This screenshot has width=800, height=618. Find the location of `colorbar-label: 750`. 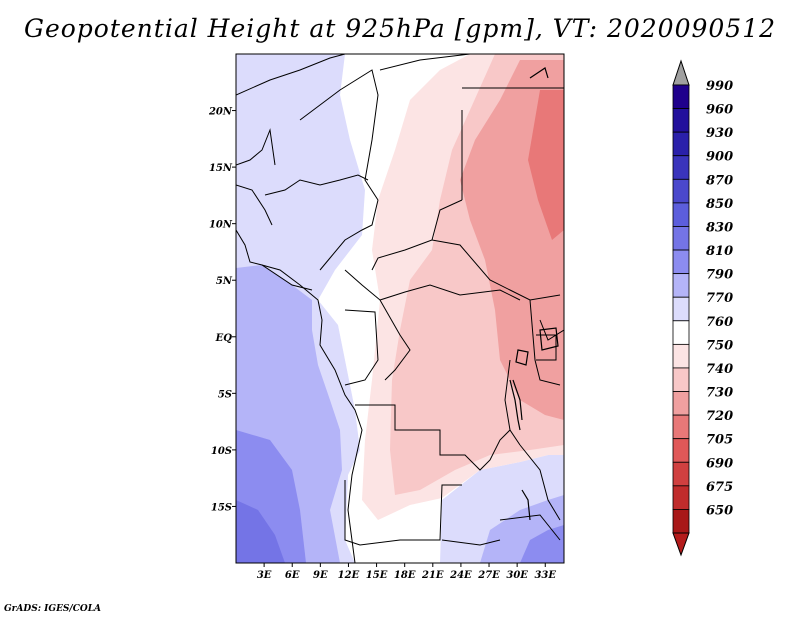

colorbar-label: 750 is located at coordinates (719, 345).